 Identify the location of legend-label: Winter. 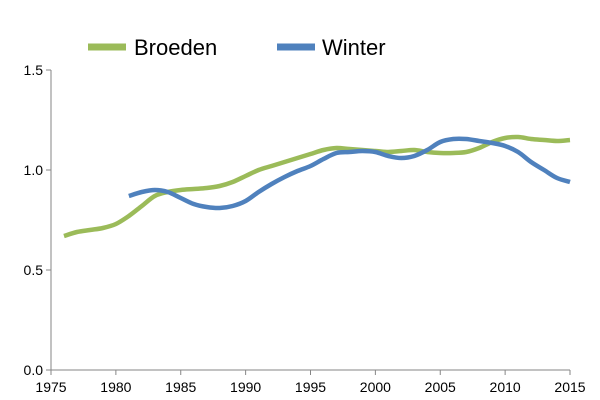
(354, 47).